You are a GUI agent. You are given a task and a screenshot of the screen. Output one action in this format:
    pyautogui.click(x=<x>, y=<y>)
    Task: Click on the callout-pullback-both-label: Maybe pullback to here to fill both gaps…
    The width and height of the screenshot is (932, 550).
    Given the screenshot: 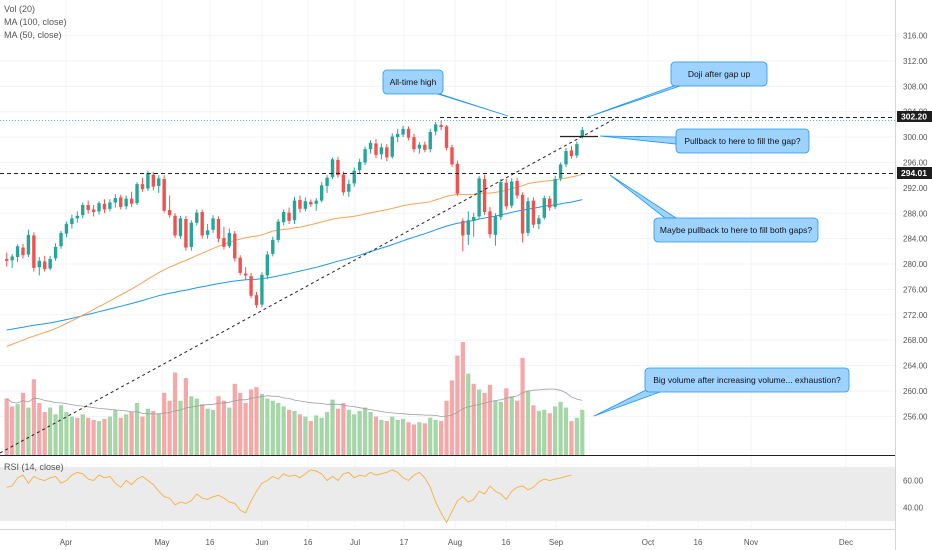 What is the action you would take?
    pyautogui.click(x=736, y=230)
    